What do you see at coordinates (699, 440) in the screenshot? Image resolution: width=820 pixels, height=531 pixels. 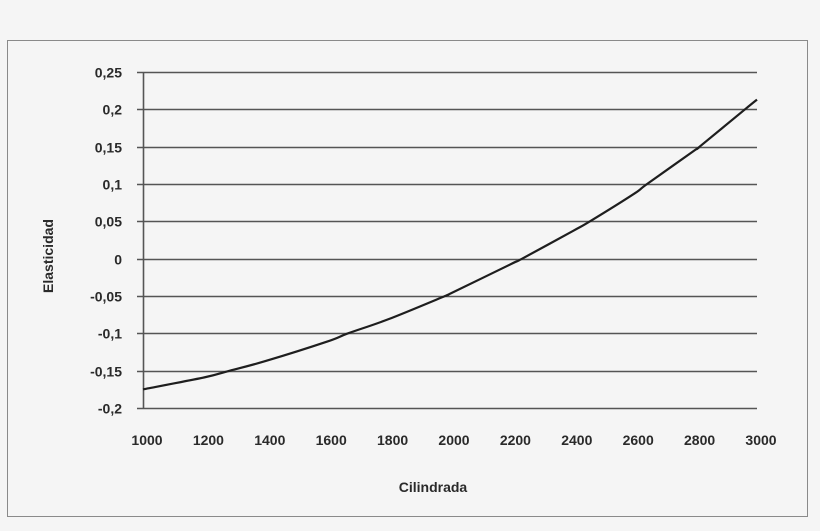 I see `x-tick-label: 2800` at bounding box center [699, 440].